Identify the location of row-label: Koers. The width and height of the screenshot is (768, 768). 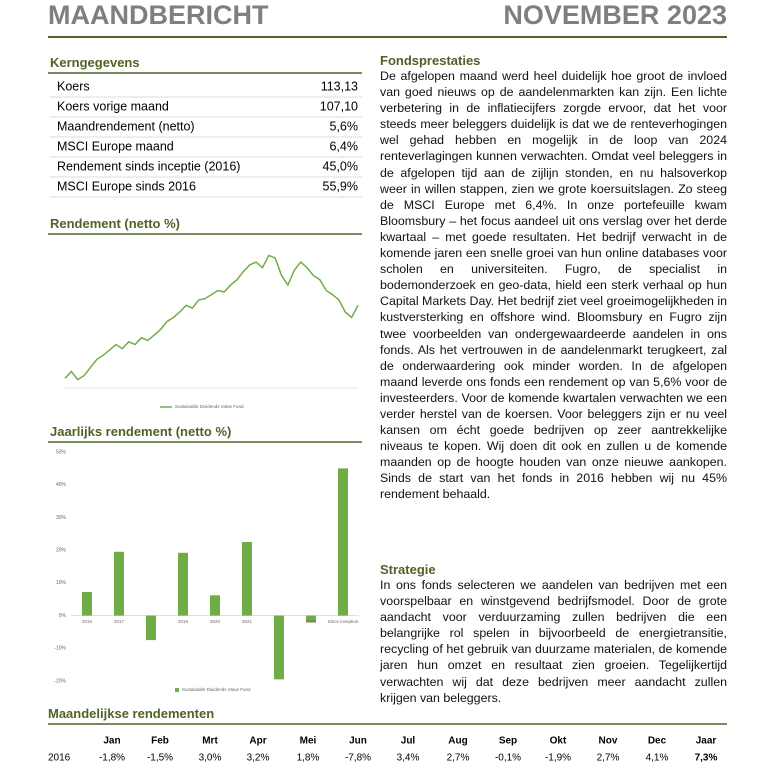
(73, 86).